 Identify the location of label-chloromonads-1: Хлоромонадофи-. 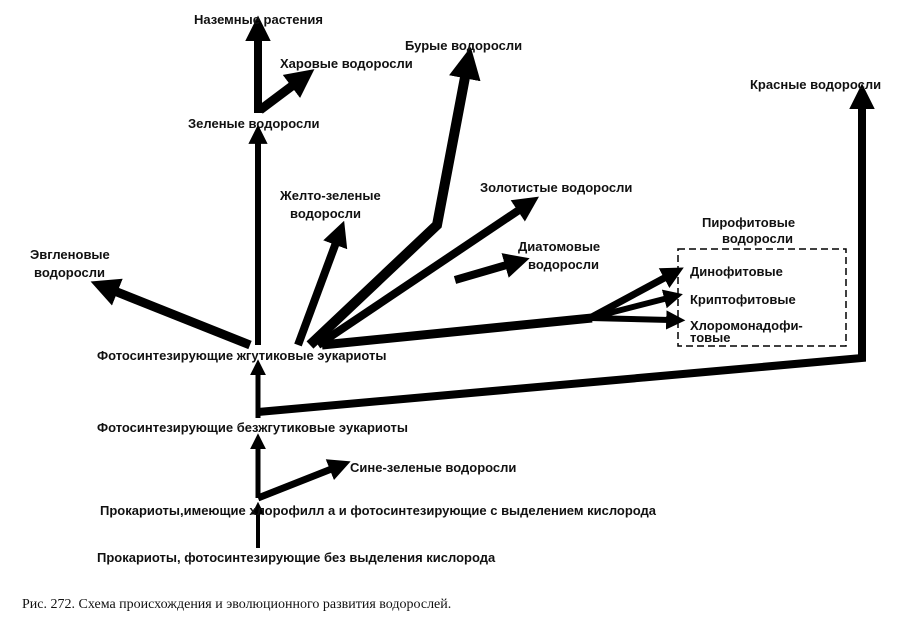
(746, 325).